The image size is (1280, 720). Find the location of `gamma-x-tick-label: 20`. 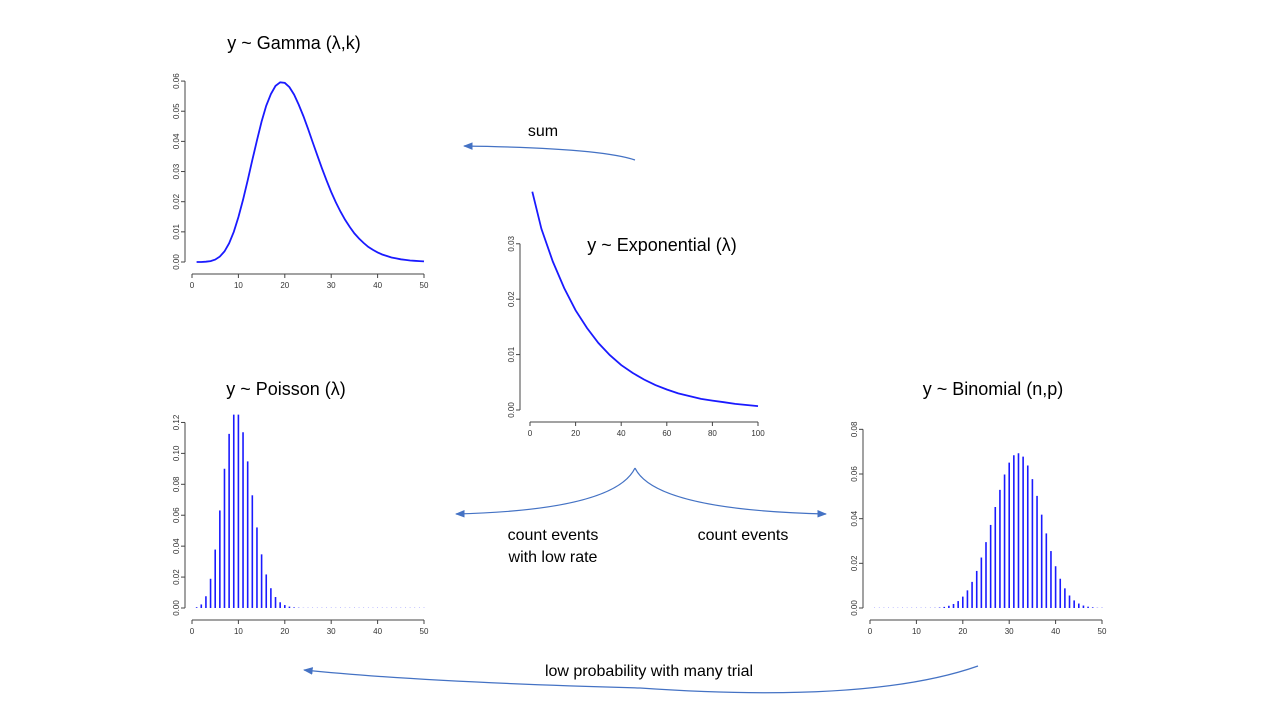

gamma-x-tick-label: 20 is located at coordinates (284, 285).